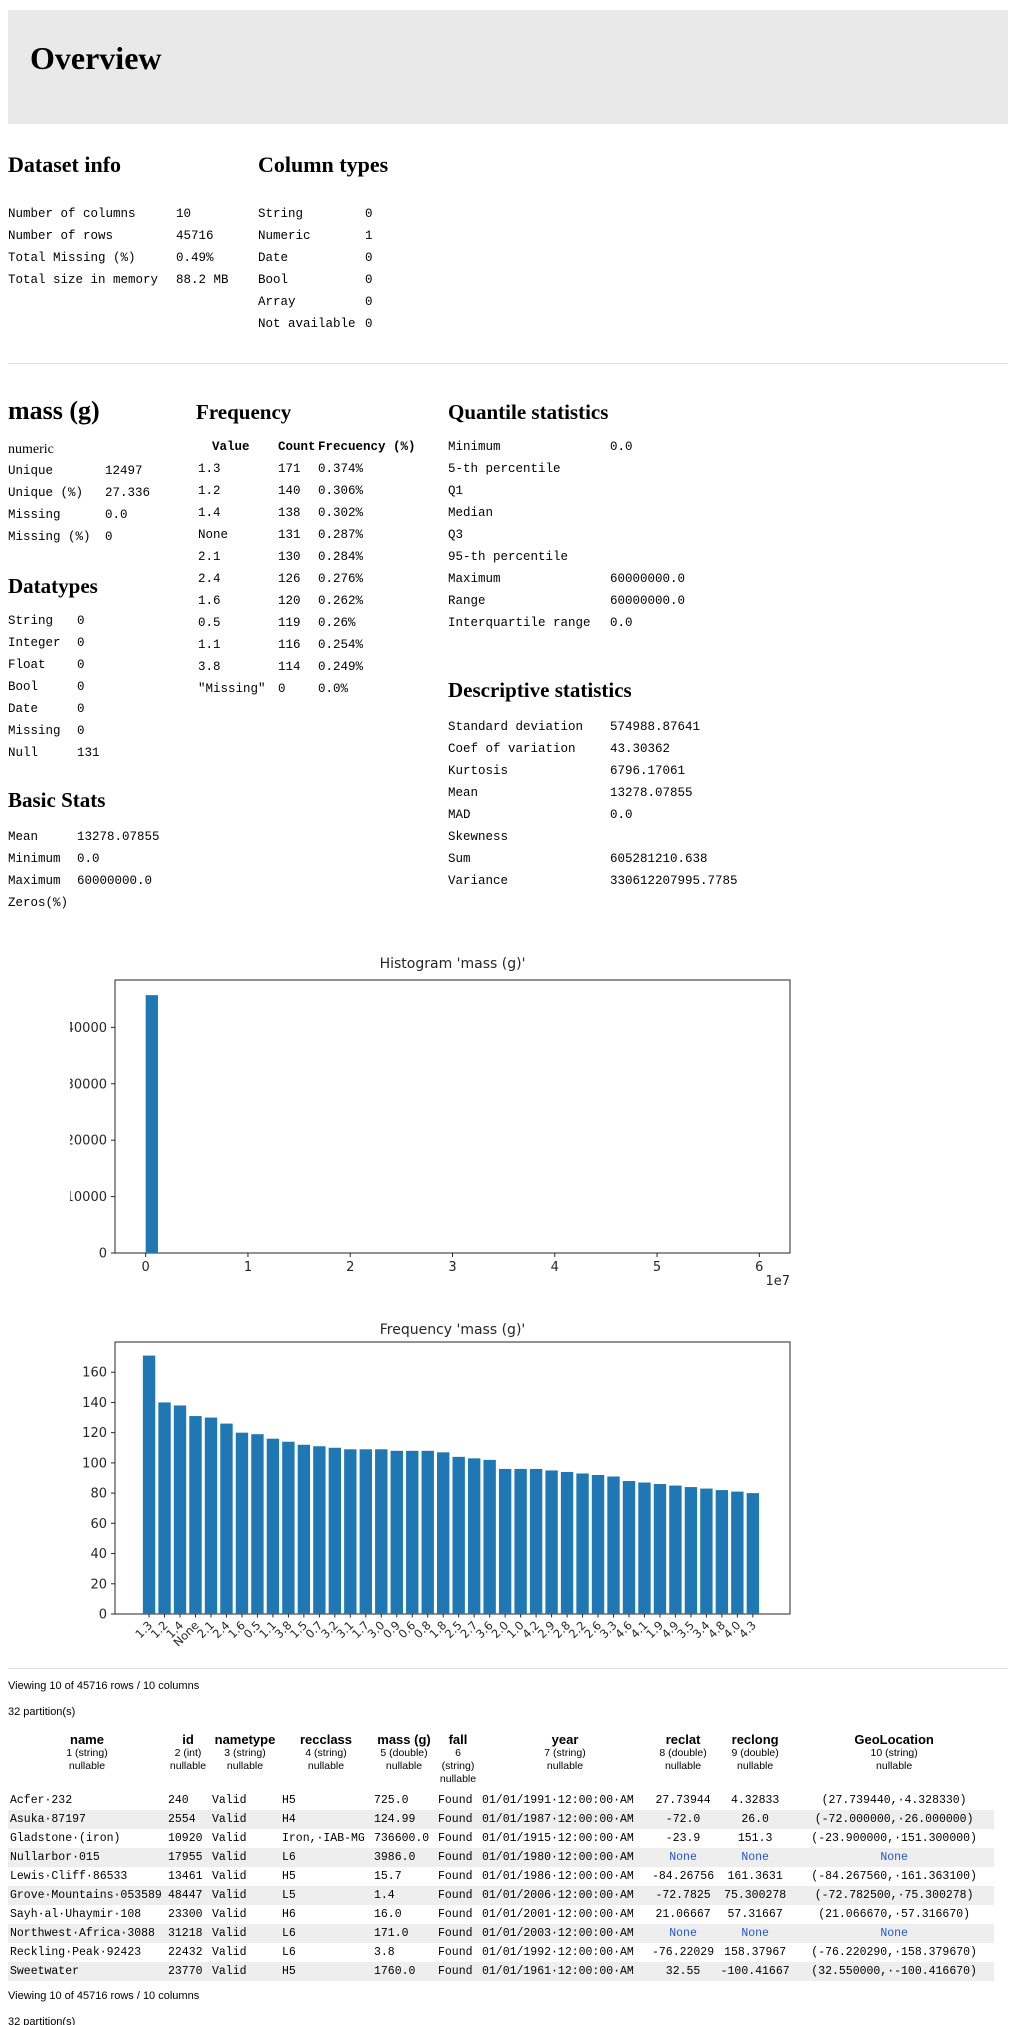 The image size is (1024, 2025). I want to click on column-name: id, so click(188, 1739).